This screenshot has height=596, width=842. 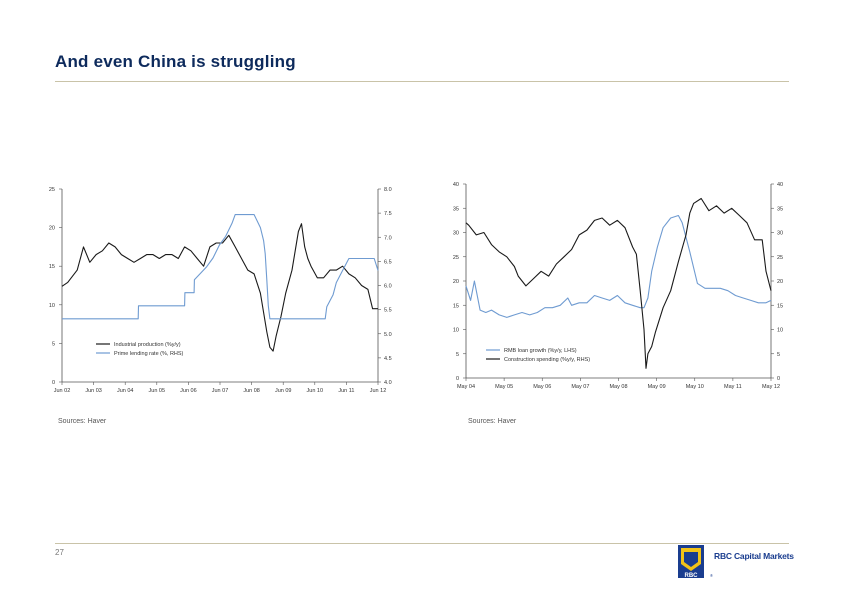 What do you see at coordinates (388, 262) in the screenshot?
I see `right-tick-label: 6.5` at bounding box center [388, 262].